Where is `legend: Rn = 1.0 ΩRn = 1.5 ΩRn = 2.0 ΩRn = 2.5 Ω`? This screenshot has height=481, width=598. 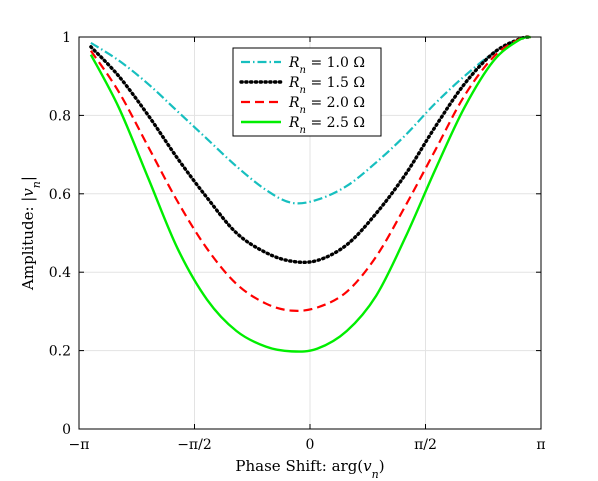 legend: Rn = 1.0 ΩRn = 1.5 ΩRn = 2.0 ΩRn = 2.5 Ω is located at coordinates (307, 92).